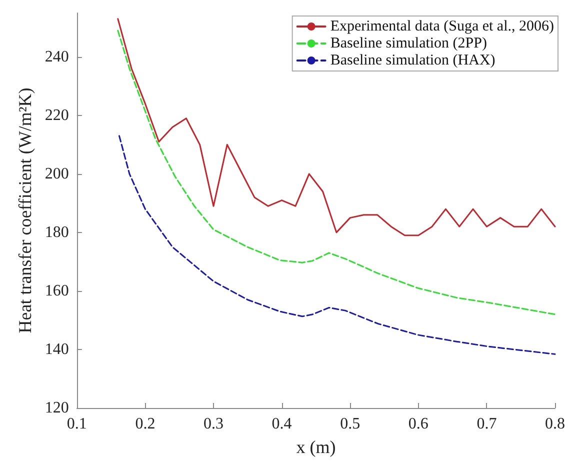  Describe the element at coordinates (56, 232) in the screenshot. I see `y-tick-label: 180` at that location.